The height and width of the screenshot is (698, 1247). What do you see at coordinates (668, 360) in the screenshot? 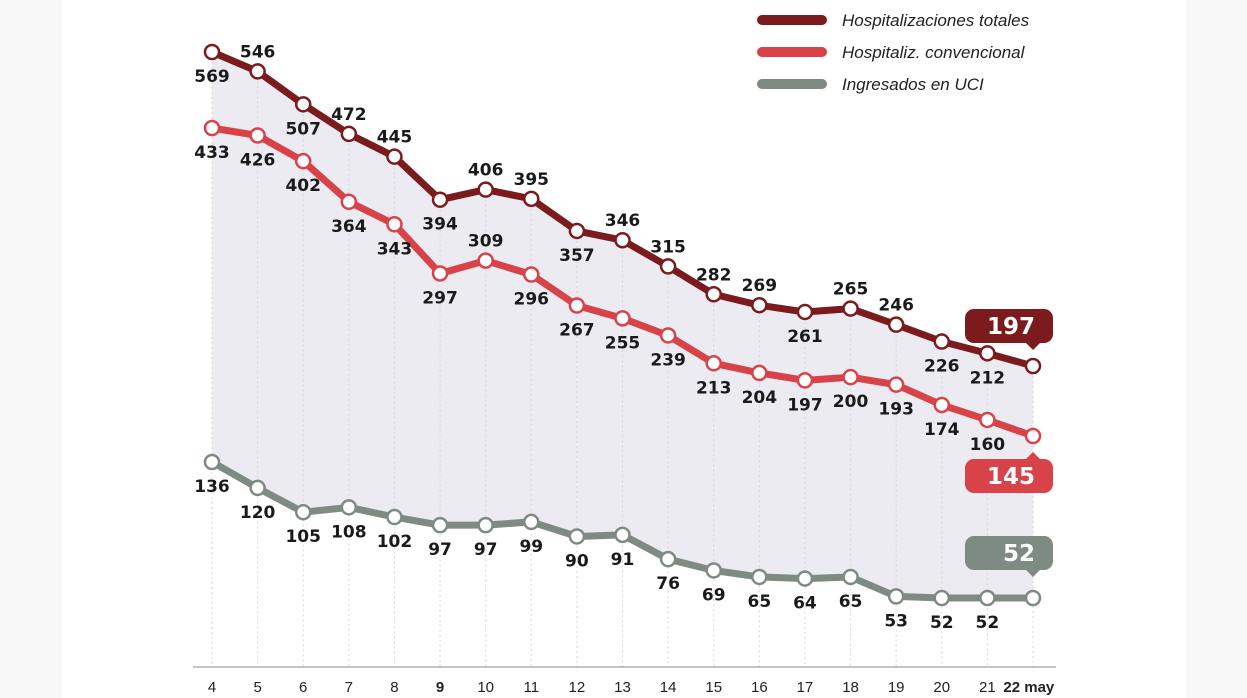
I see `data-label: 239` at bounding box center [668, 360].